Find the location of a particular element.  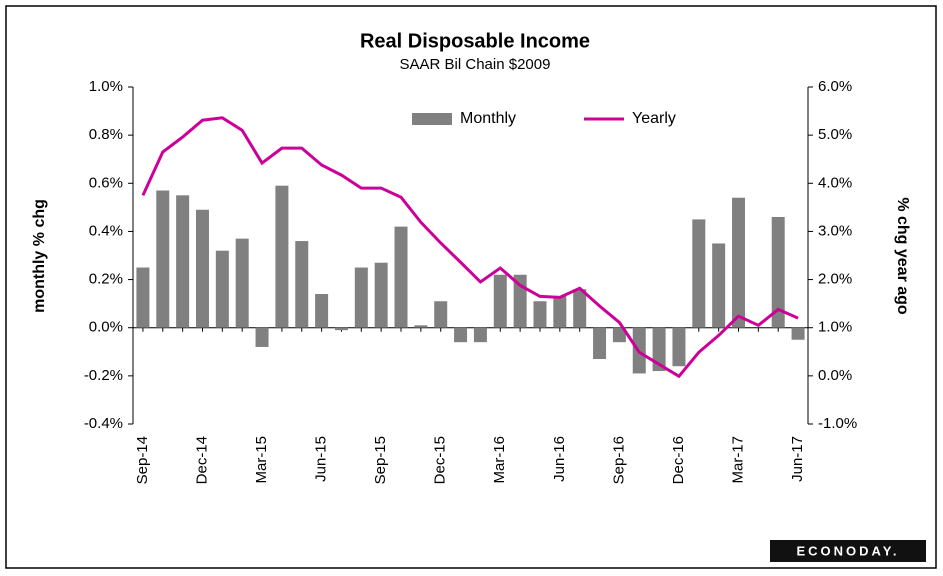

x-tick-label: Mar-15 is located at coordinates (261, 460).